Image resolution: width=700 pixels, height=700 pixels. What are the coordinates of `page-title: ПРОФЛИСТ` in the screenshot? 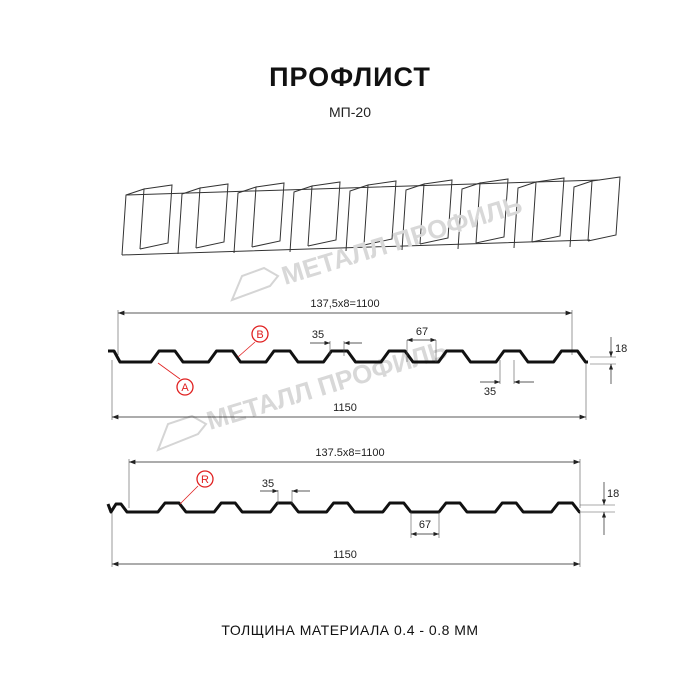 It's located at (350, 77).